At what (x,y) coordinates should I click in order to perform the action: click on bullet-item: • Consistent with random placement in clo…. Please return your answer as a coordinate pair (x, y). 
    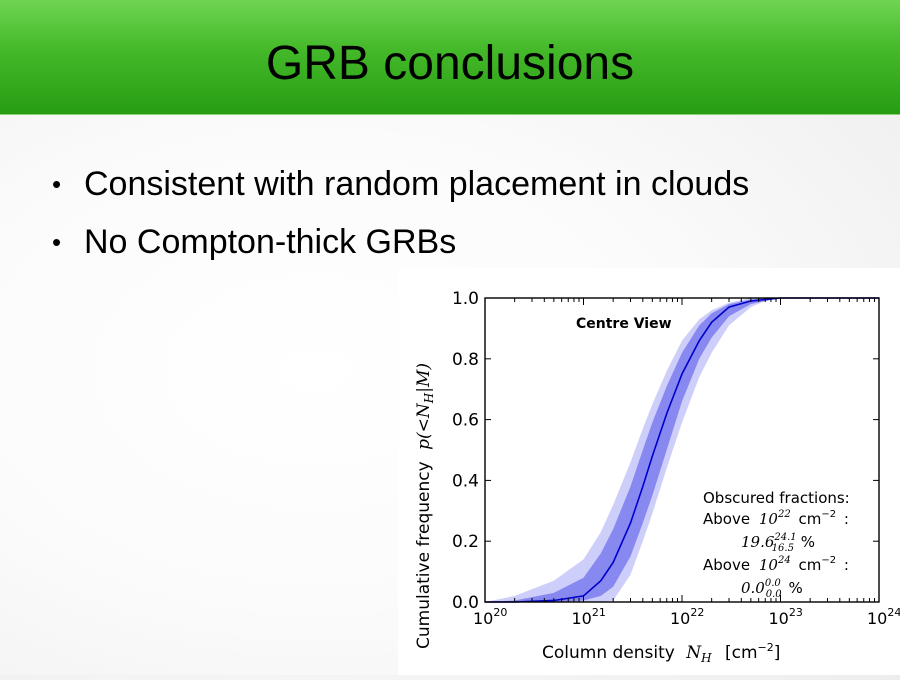
    Looking at the image, I should click on (400, 189).